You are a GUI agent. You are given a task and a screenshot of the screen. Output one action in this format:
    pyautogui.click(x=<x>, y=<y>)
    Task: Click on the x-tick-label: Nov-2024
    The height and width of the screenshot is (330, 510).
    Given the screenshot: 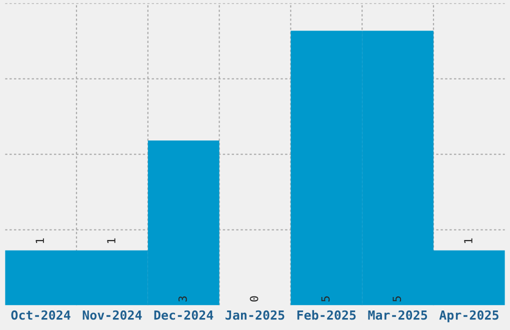 What is the action you would take?
    pyautogui.click(x=112, y=315)
    